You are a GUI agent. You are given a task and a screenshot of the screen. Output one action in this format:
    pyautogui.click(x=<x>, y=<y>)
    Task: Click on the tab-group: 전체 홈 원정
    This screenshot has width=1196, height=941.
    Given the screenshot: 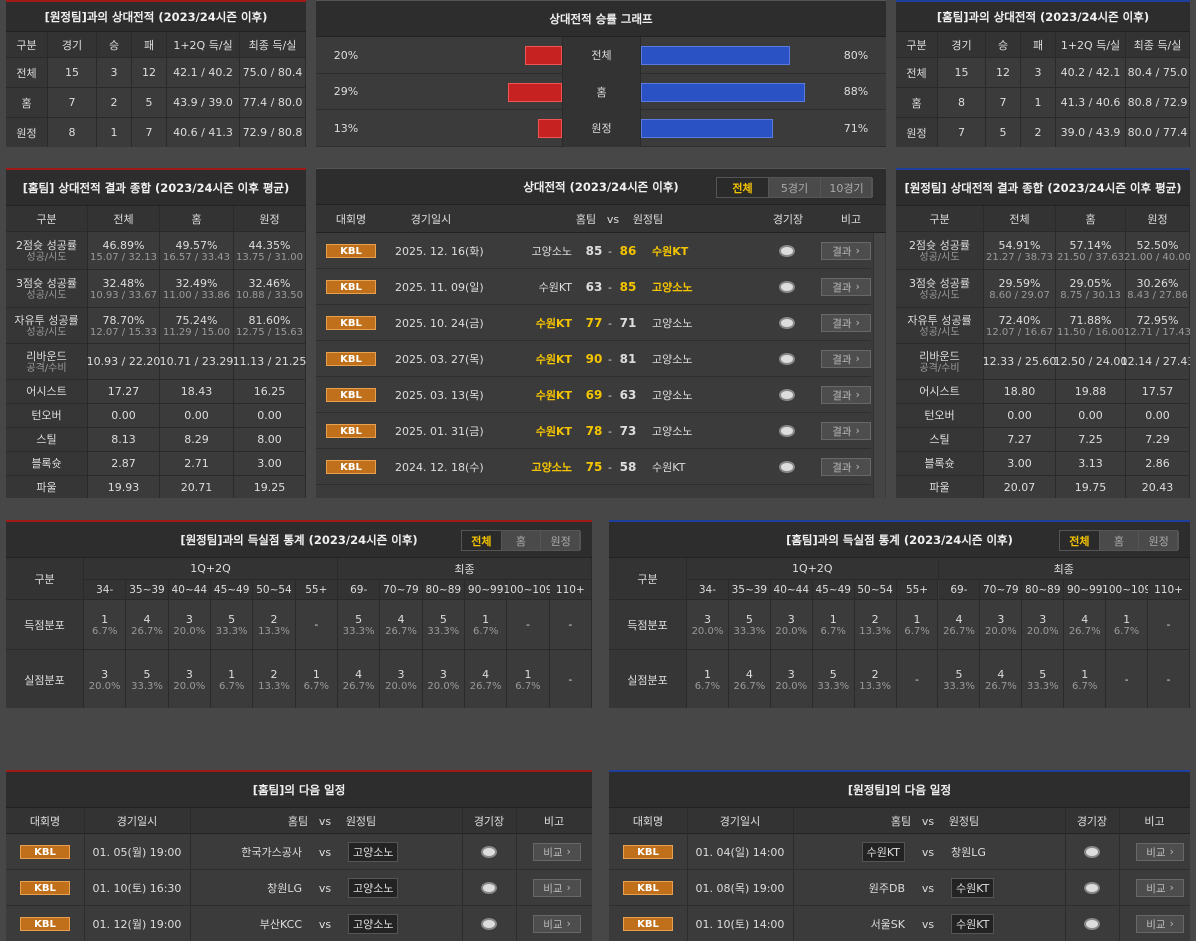 What is the action you would take?
    pyautogui.click(x=521, y=540)
    